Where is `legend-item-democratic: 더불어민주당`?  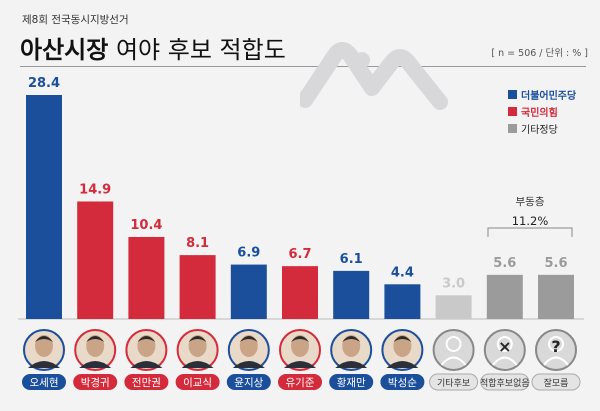 legend-item-democratic: 더불어민주당 is located at coordinates (542, 94).